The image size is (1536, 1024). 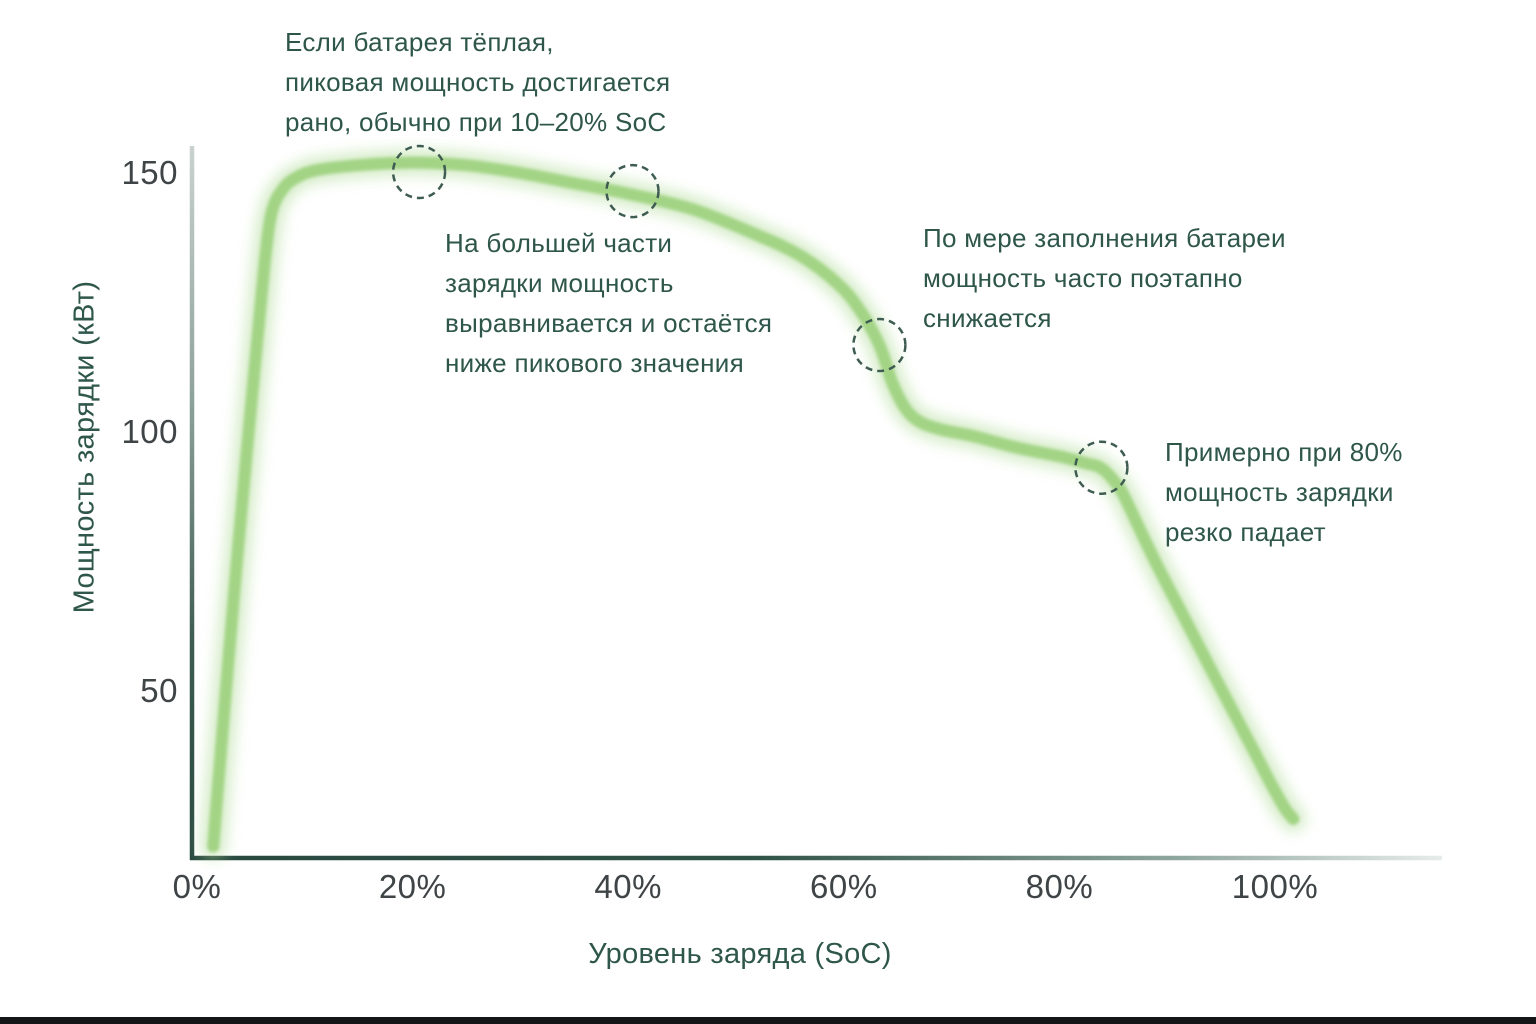 What do you see at coordinates (419, 172) in the screenshot?
I see `peak-marker-circle` at bounding box center [419, 172].